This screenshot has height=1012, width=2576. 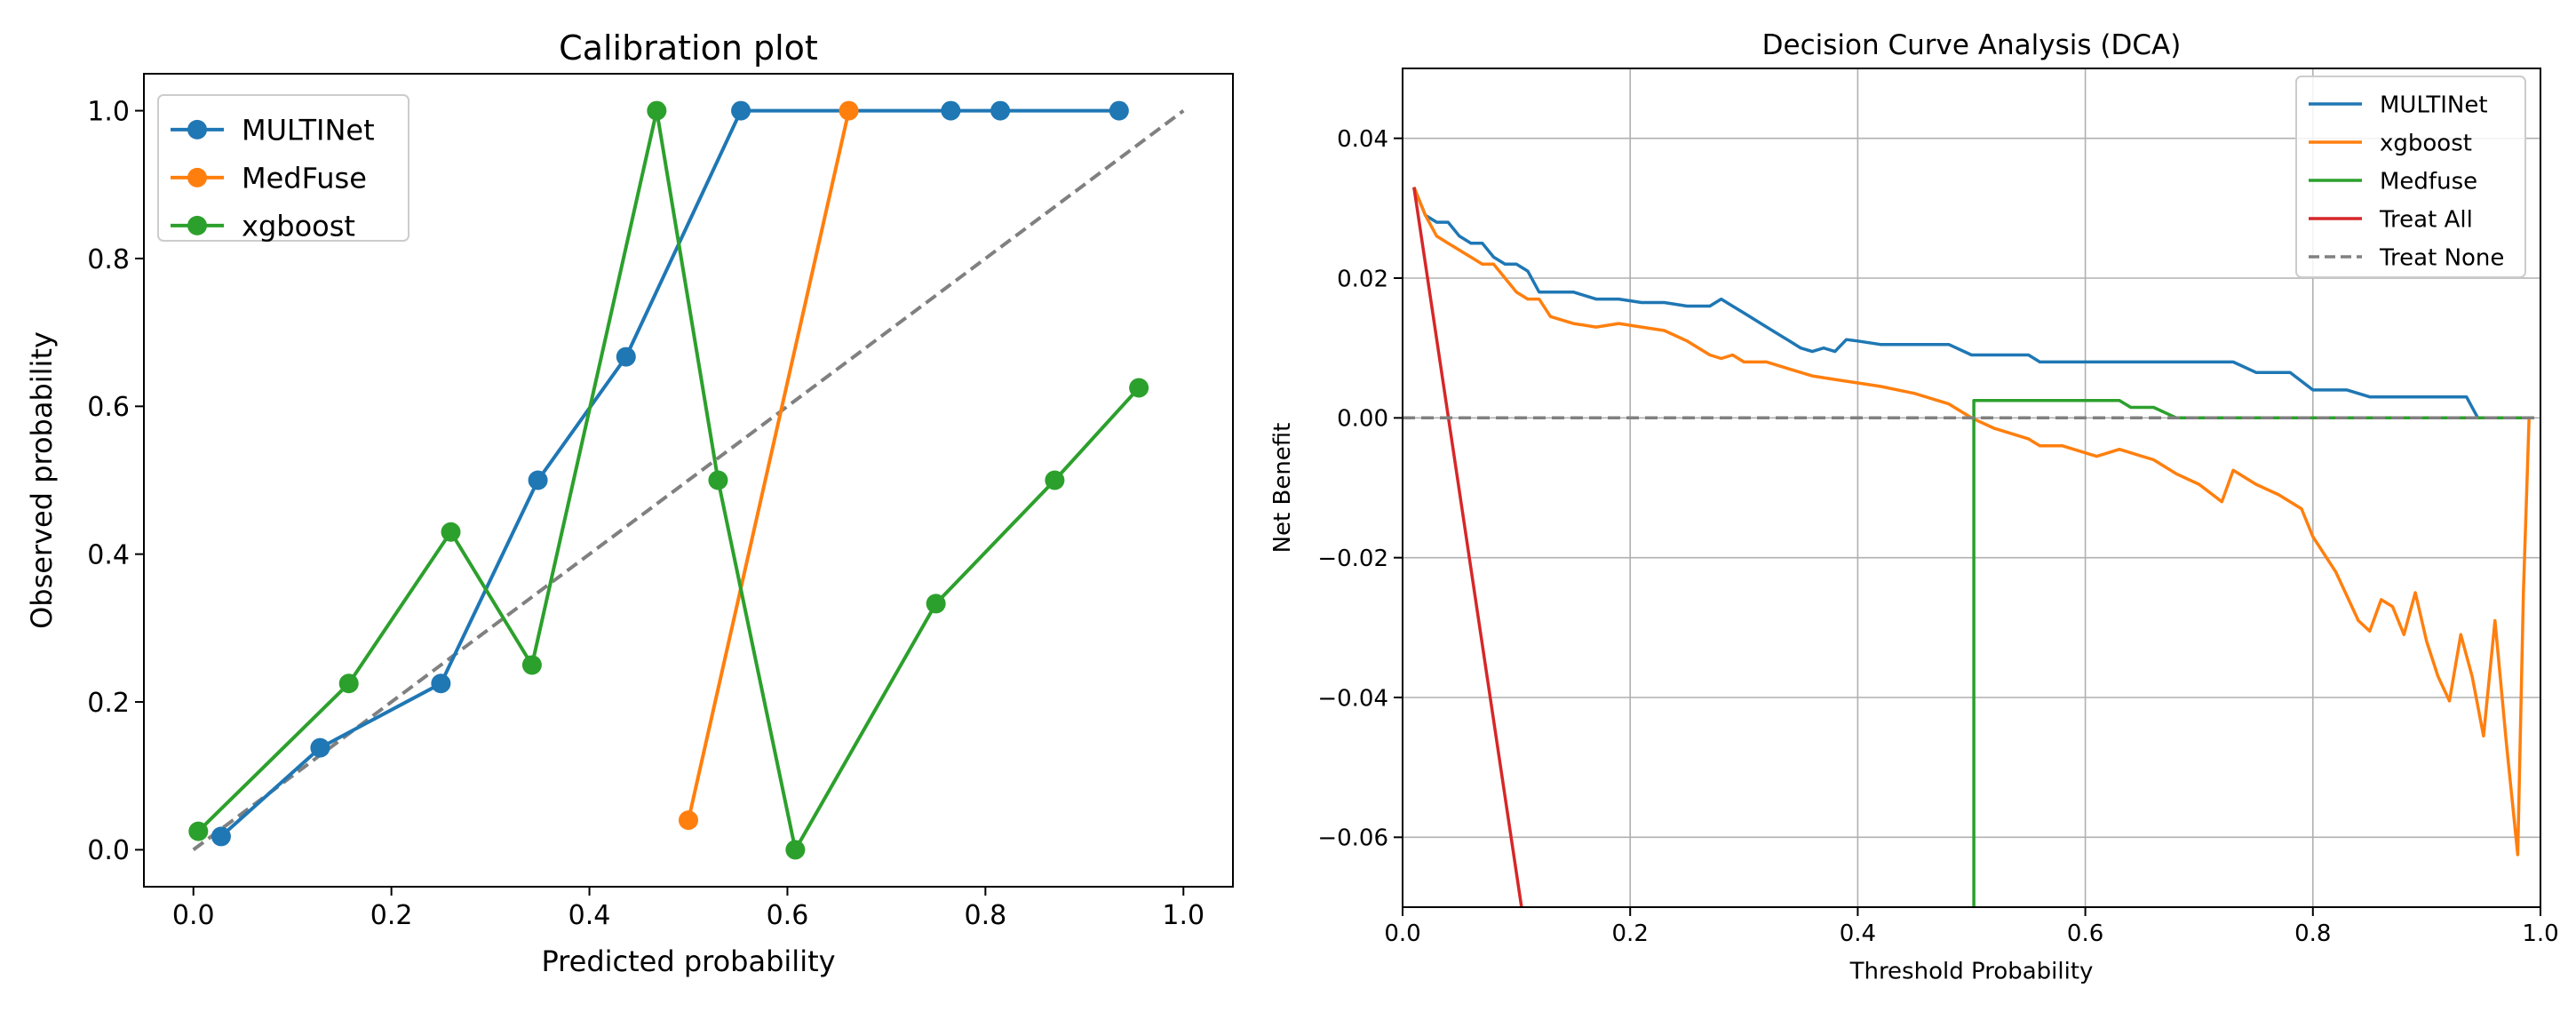 I want to click on y-tick-label: −0.04, so click(x=1352, y=698).